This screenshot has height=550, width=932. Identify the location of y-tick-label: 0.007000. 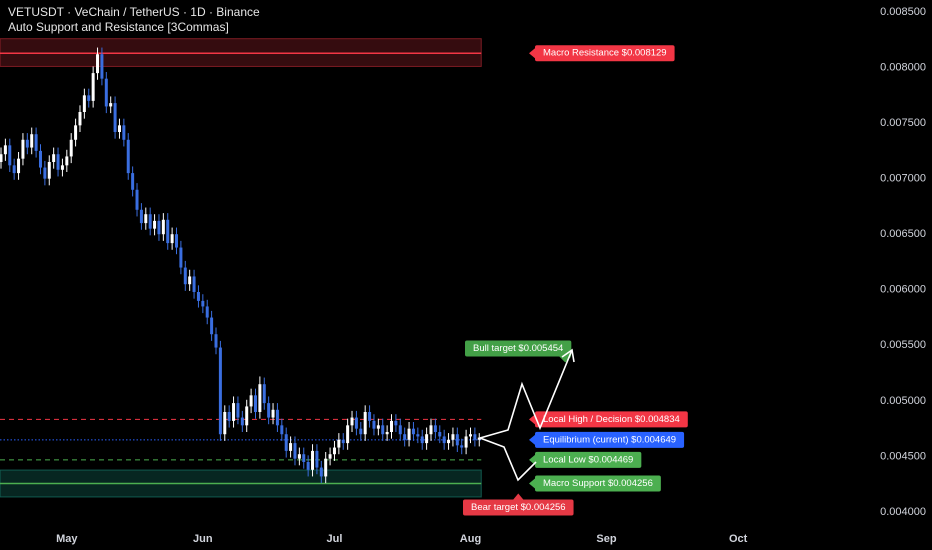
(903, 179).